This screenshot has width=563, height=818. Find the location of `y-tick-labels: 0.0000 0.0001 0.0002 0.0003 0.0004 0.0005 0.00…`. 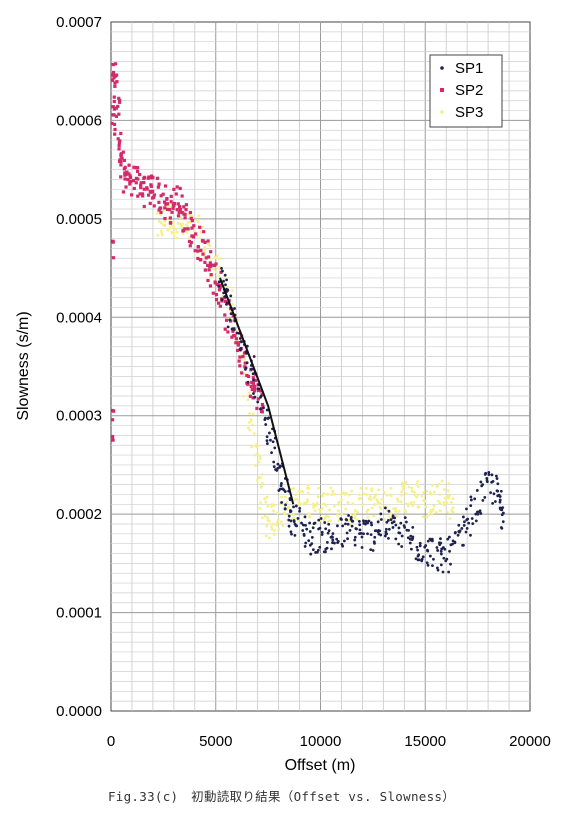

y-tick-labels: 0.0000 0.0001 0.0002 0.0003 0.0004 0.0005 0.00… is located at coordinates (79, 367).